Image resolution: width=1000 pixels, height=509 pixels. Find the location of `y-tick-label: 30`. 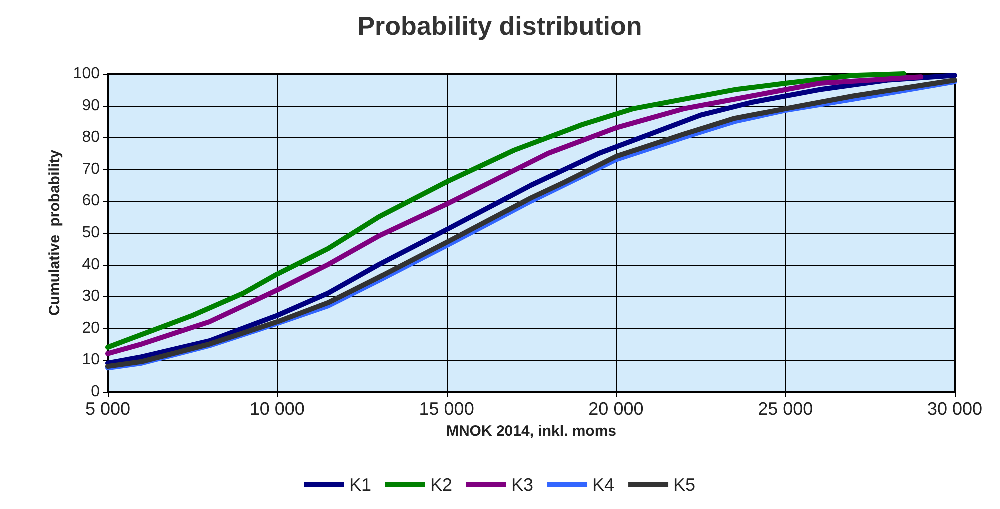

y-tick-label: 30 is located at coordinates (91, 297).